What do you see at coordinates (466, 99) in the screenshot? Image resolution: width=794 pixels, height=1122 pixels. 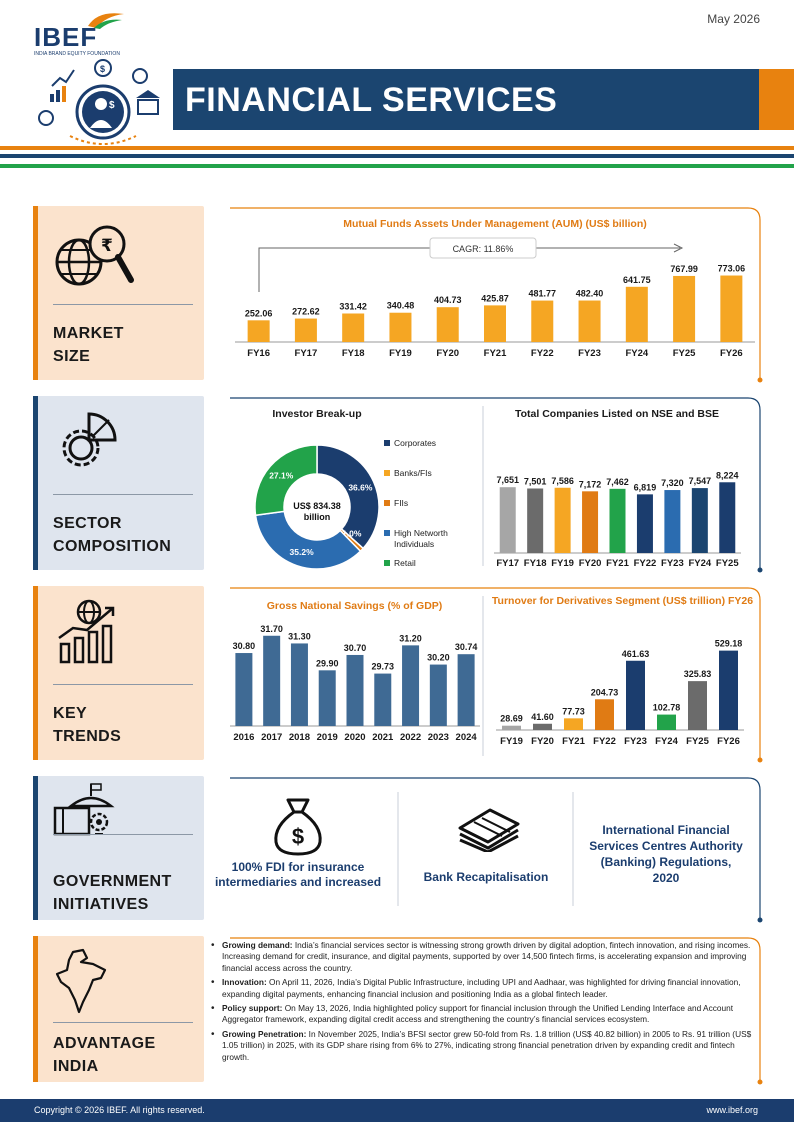 I see `title-banner: FINANCIAL SERVICES` at bounding box center [466, 99].